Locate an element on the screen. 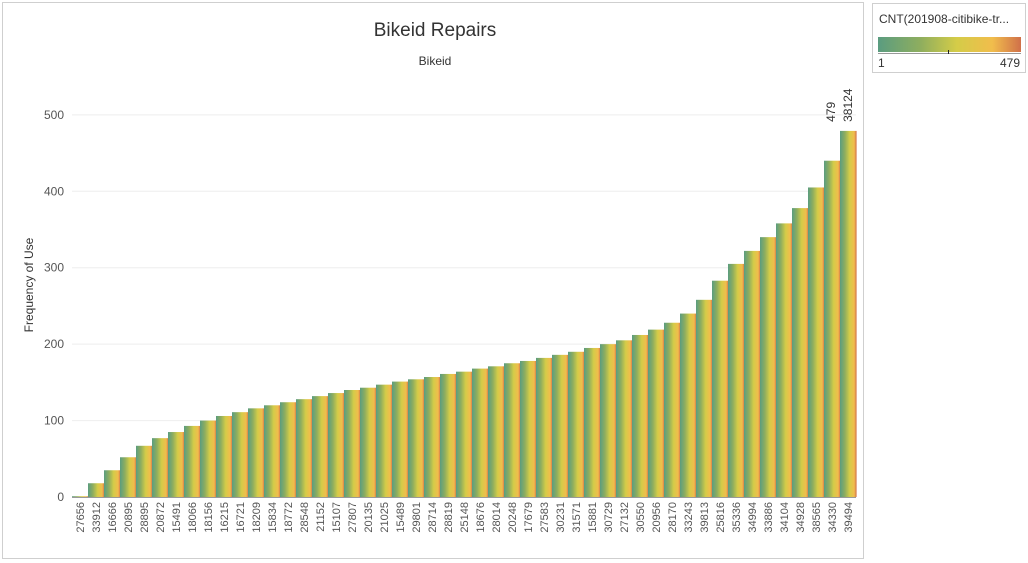 This screenshot has width=1028, height=563. x-tick-label: 34104 is located at coordinates (785, 517).